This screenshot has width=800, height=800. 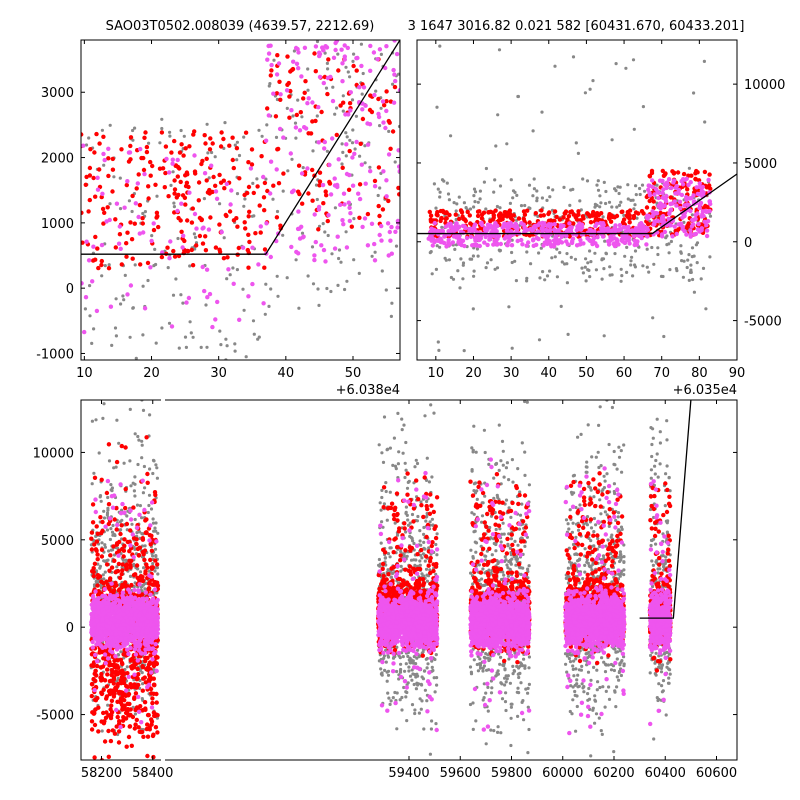 What do you see at coordinates (699, 373) in the screenshot?
I see `x-tick-label: 80` at bounding box center [699, 373].